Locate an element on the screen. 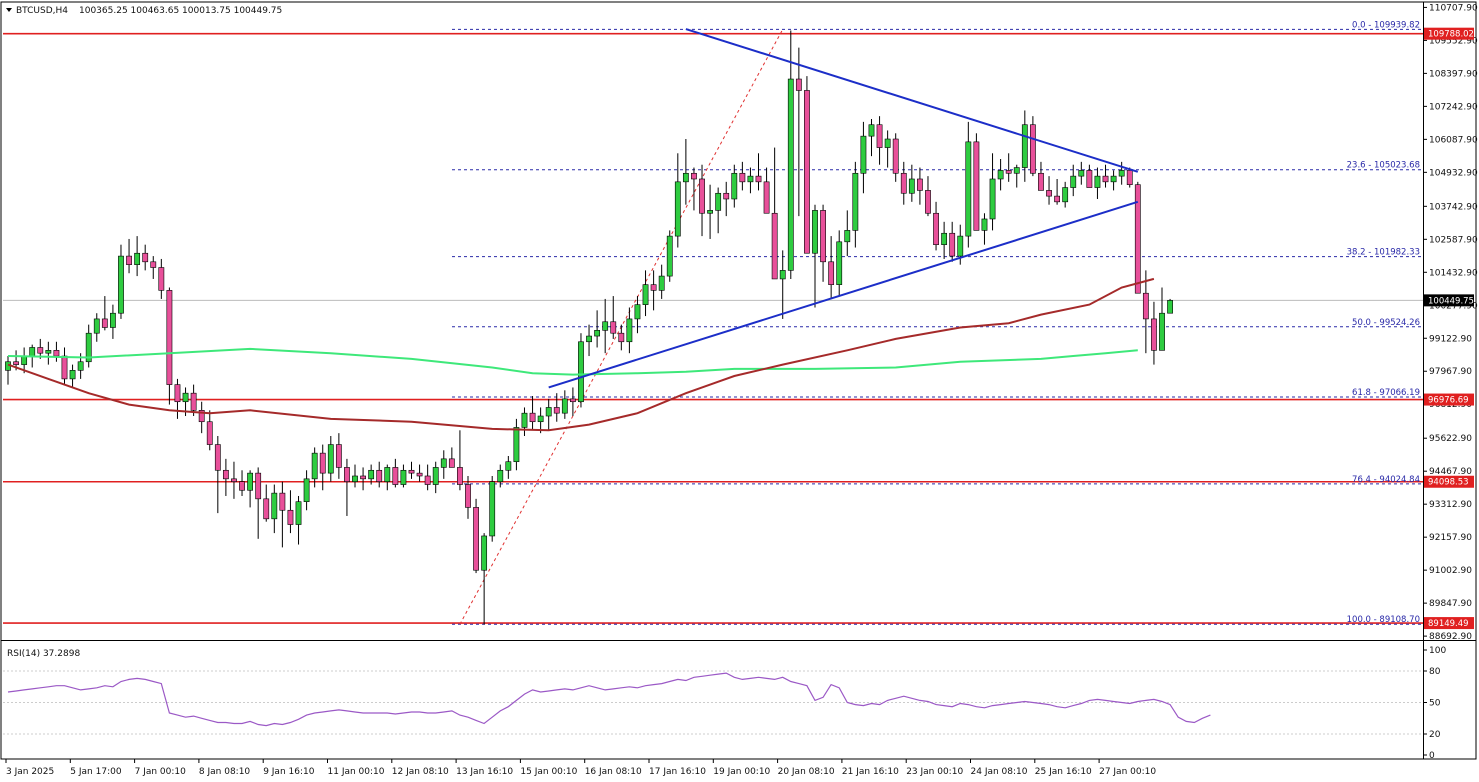 This screenshot has height=782, width=1479. price-tick-label: 110707.90 is located at coordinates (1453, 8).